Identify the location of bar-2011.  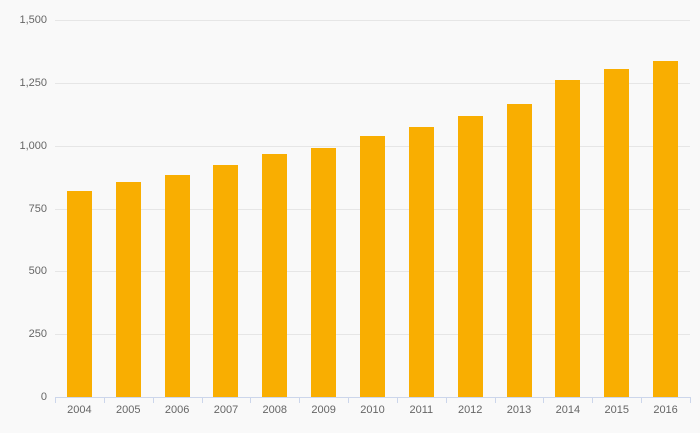
(421, 261).